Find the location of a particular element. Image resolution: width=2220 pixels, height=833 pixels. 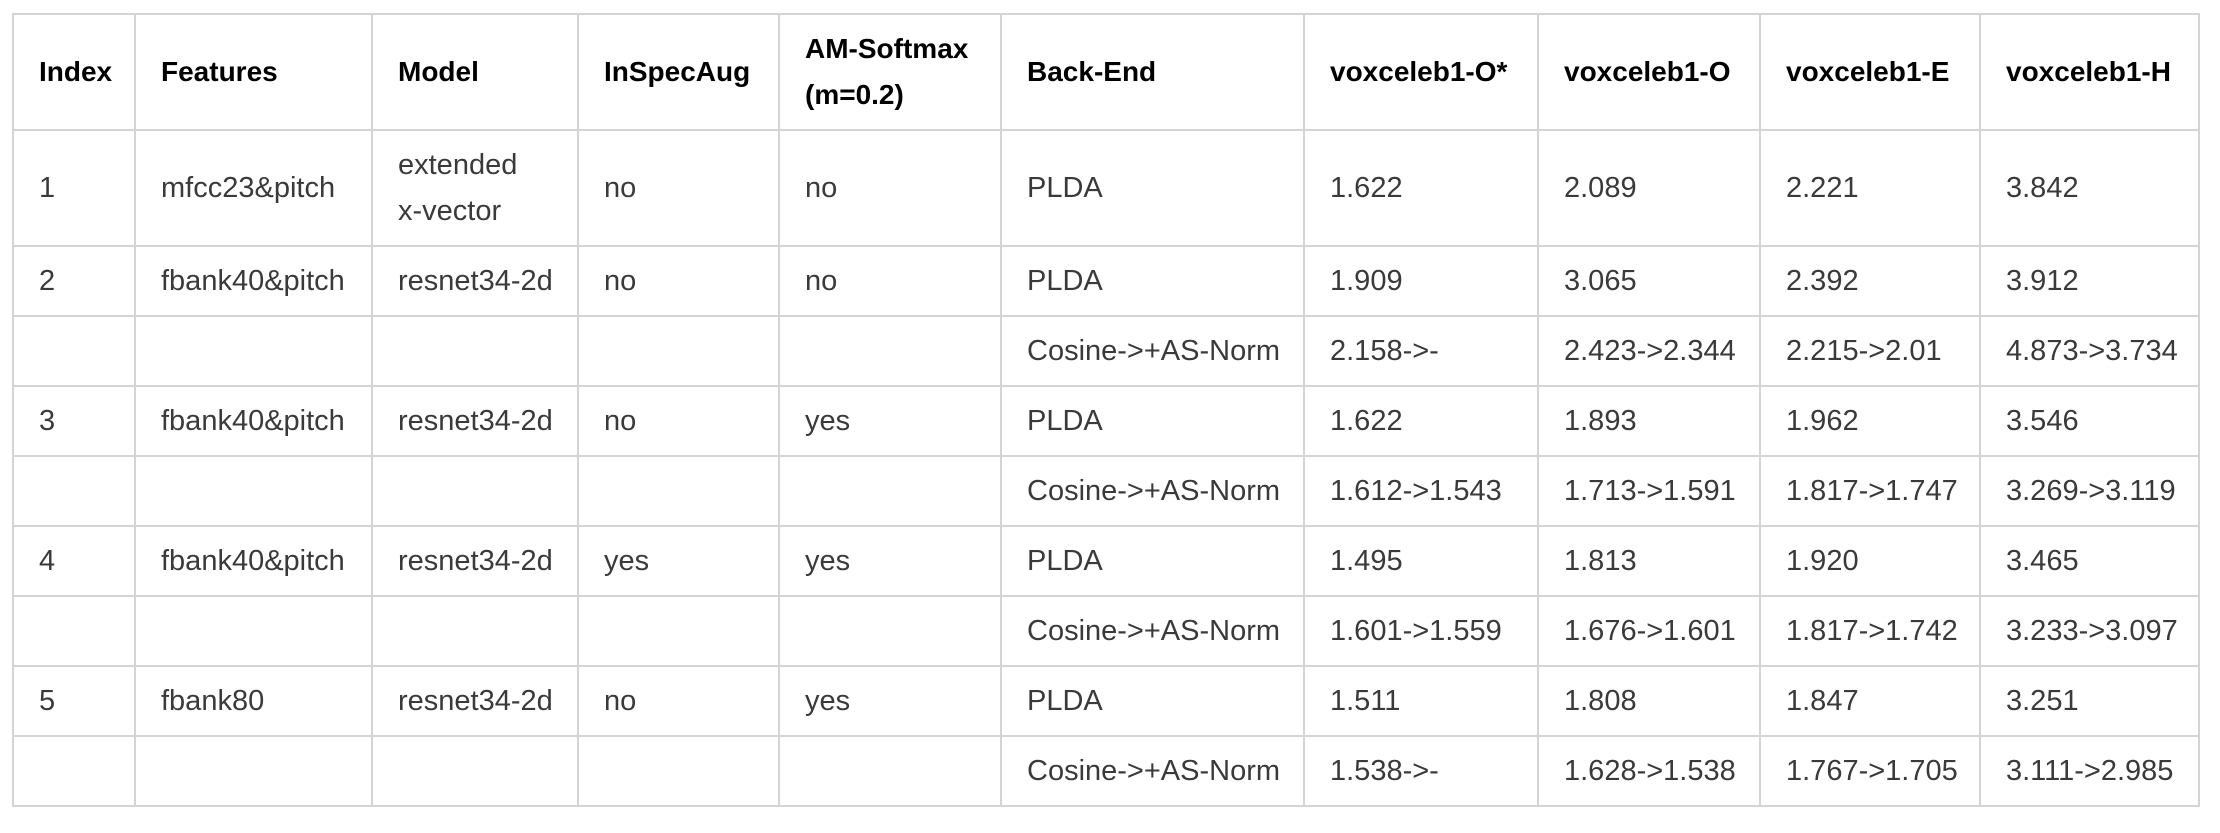

cell-voxceleb1-e: 1.920 is located at coordinates (1870, 561).